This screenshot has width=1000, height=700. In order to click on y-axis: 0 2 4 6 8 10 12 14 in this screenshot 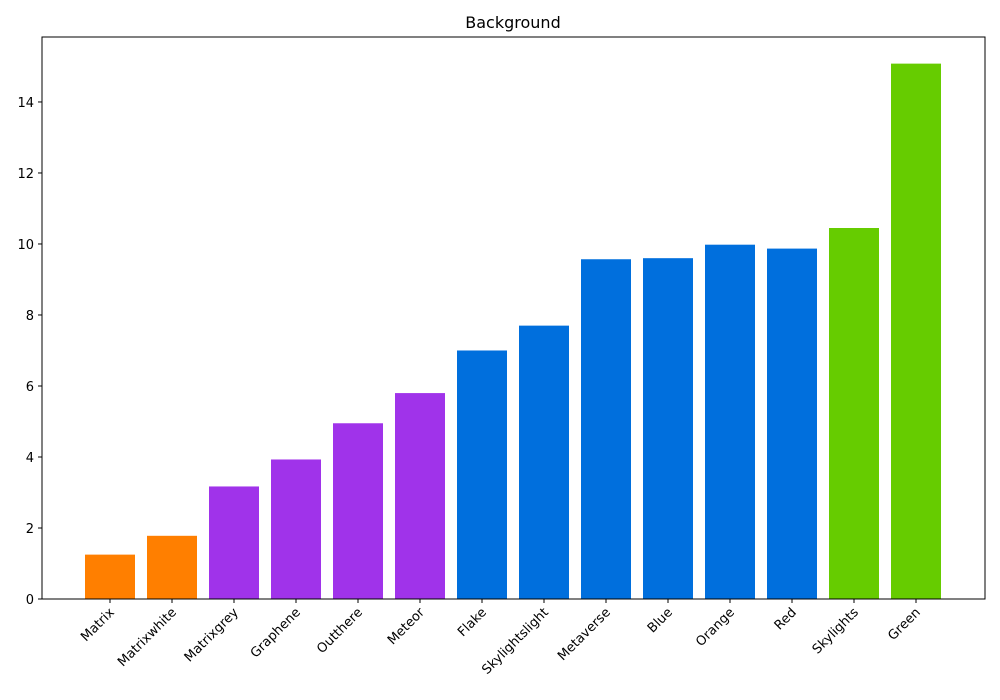, I will do `click(29, 352)`.